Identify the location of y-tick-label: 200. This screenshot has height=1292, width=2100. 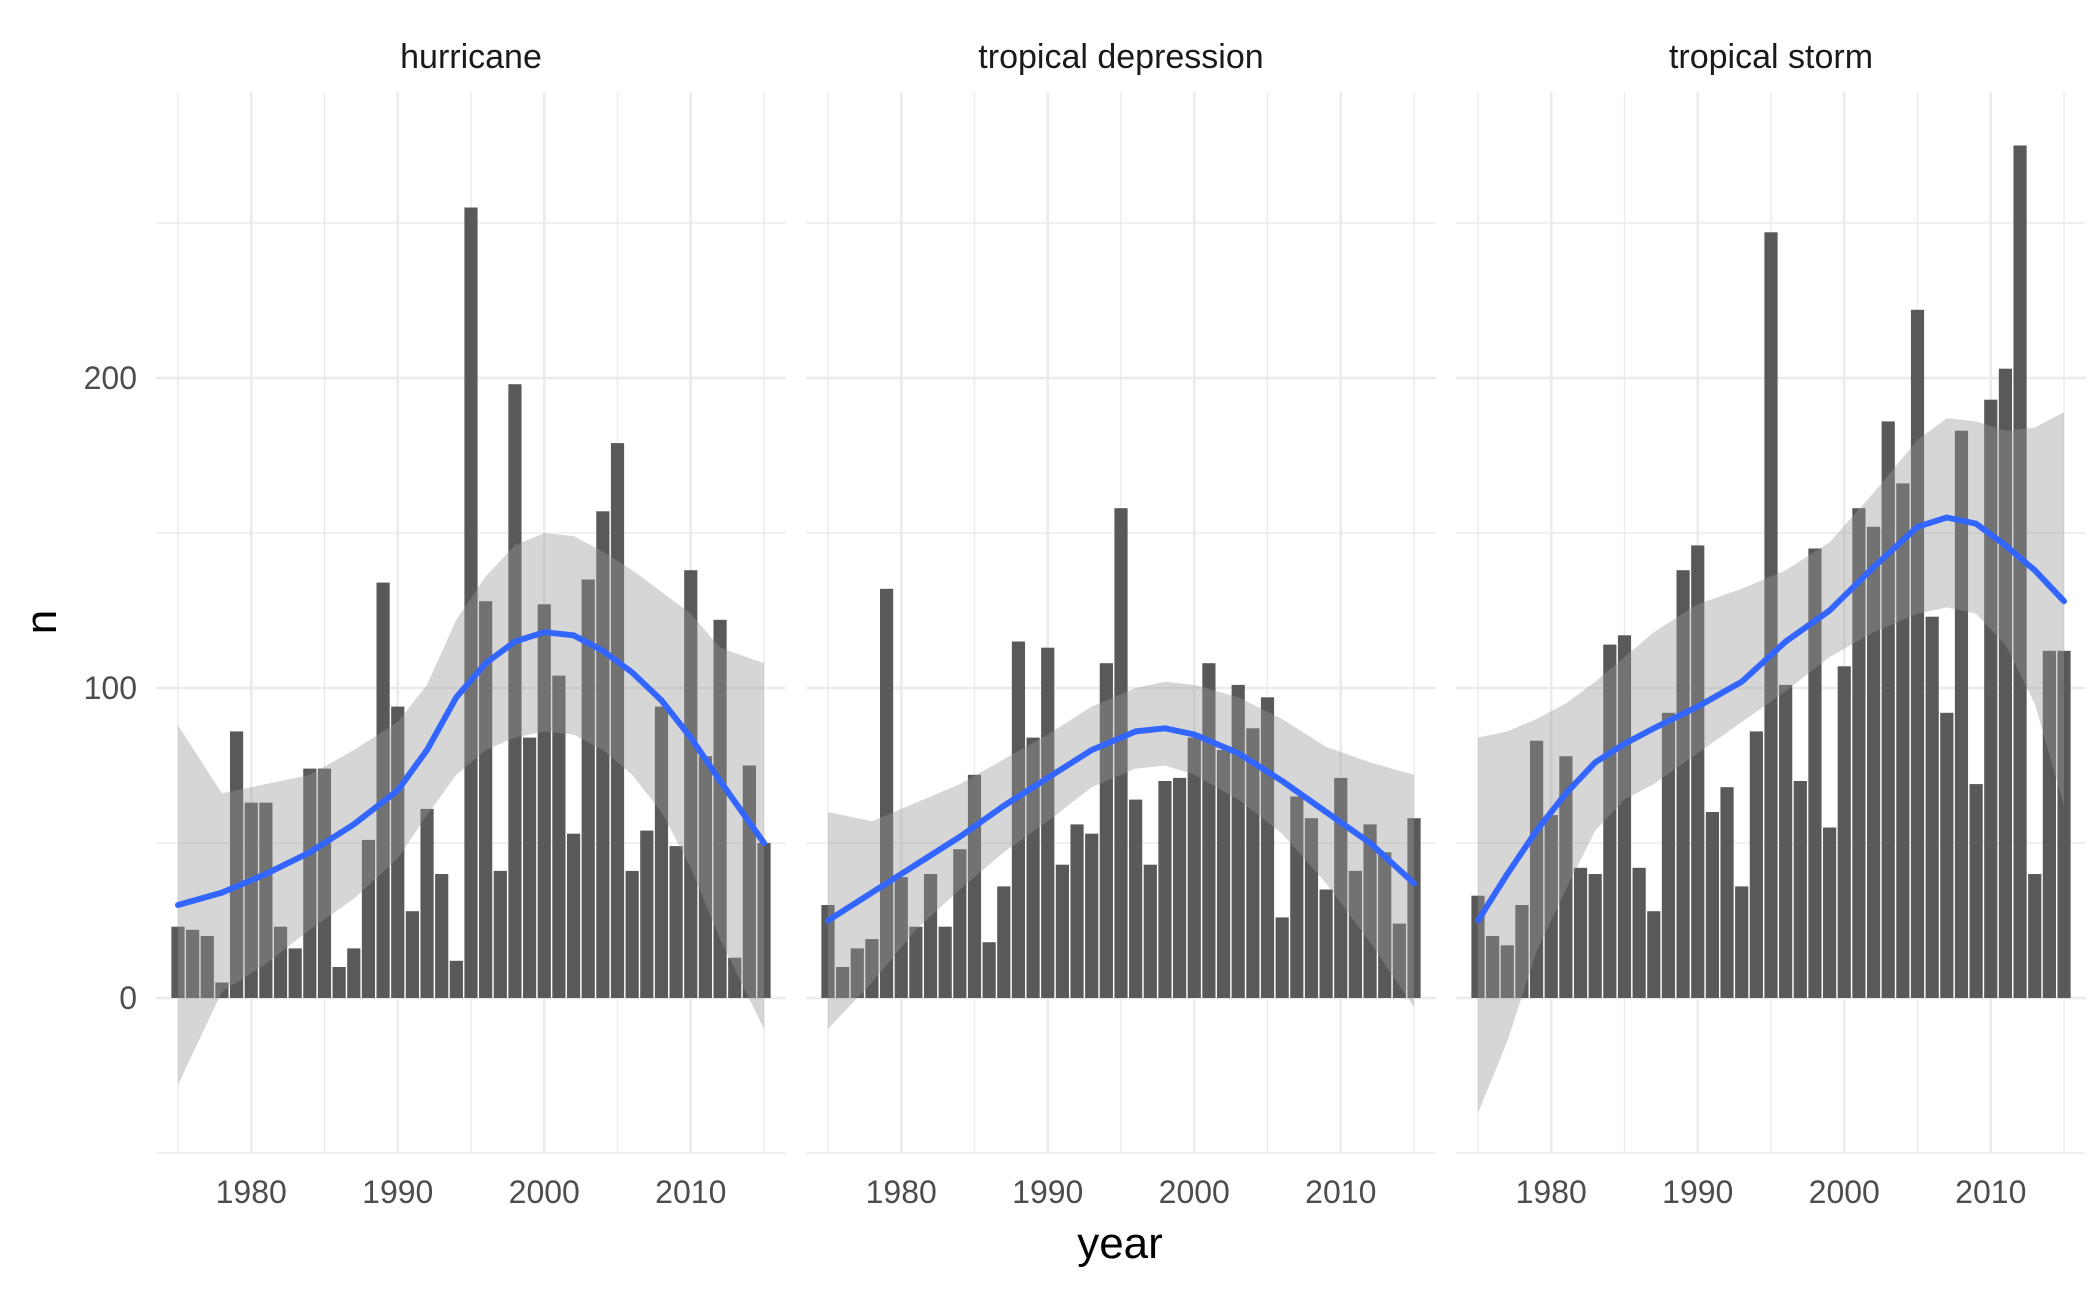
(110, 378).